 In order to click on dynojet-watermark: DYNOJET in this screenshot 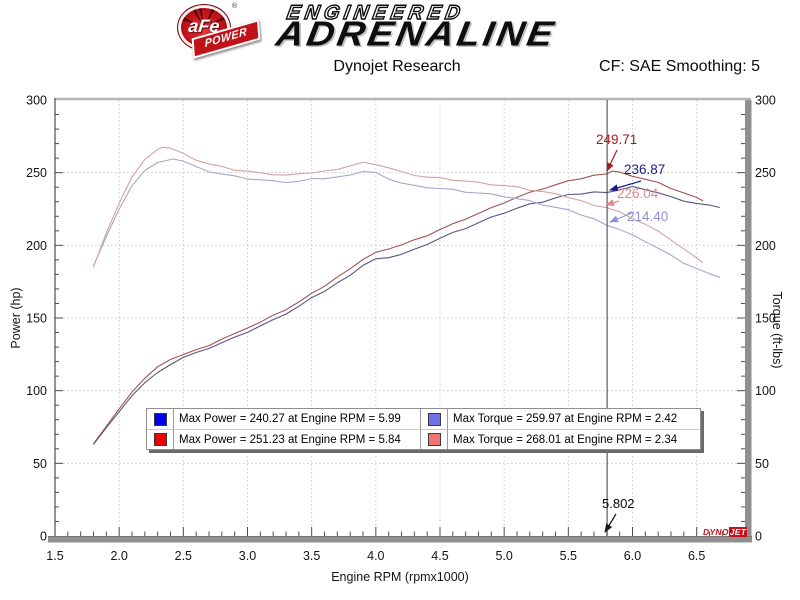, I will do `click(725, 532)`.